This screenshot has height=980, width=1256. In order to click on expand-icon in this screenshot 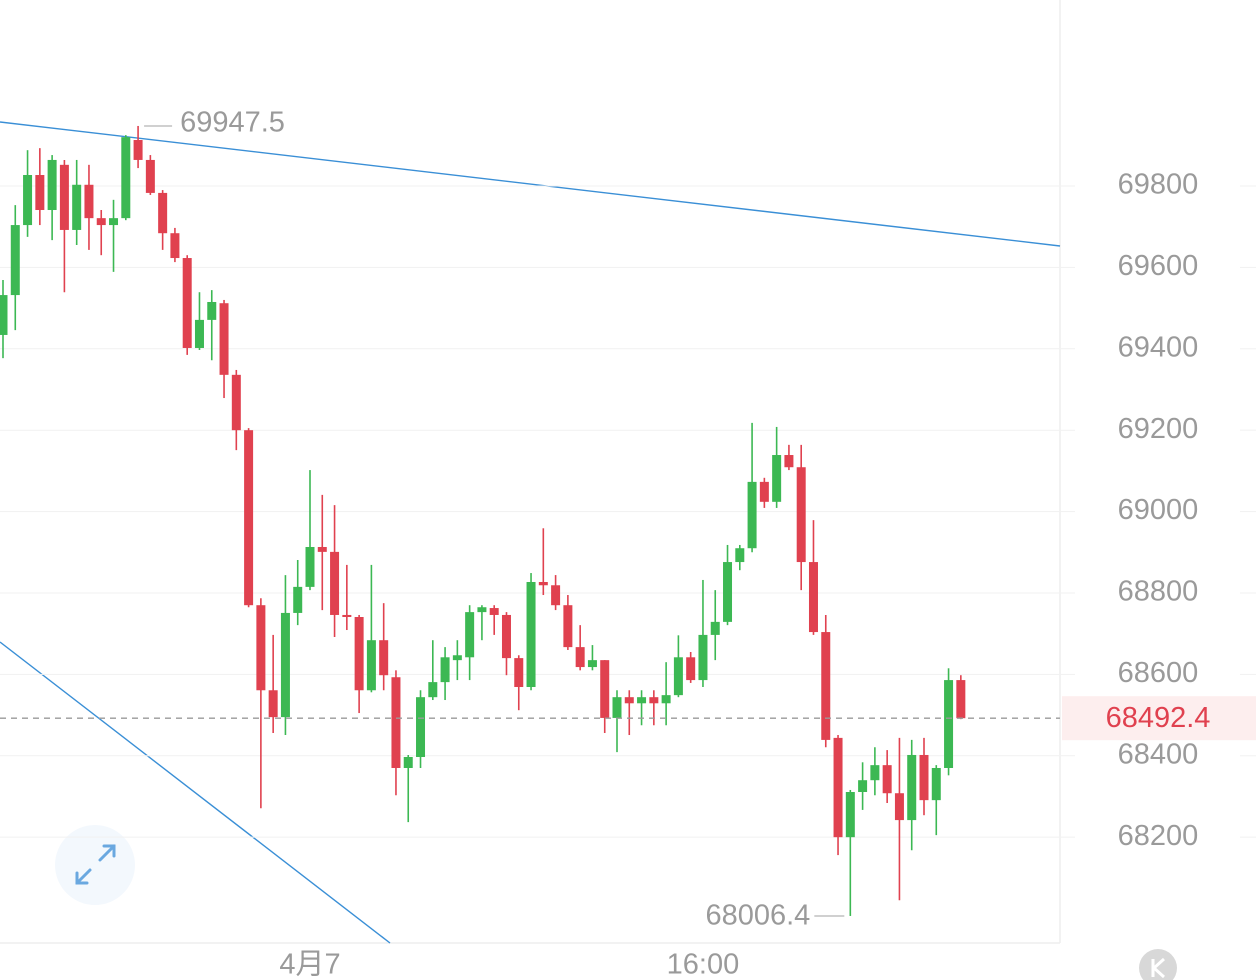, I will do `click(95, 864)`.